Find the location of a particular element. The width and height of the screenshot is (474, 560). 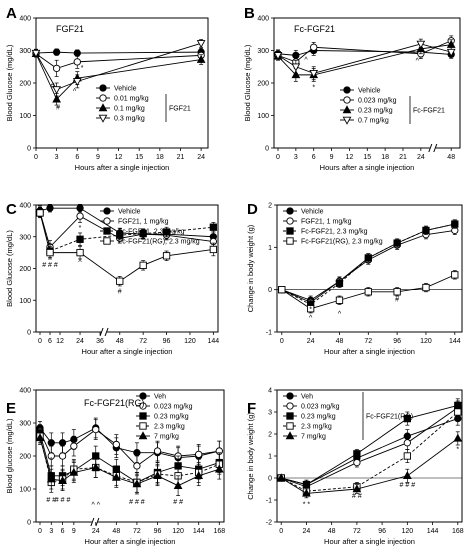

x-tick-label: 168 is located at coordinates (458, 531).